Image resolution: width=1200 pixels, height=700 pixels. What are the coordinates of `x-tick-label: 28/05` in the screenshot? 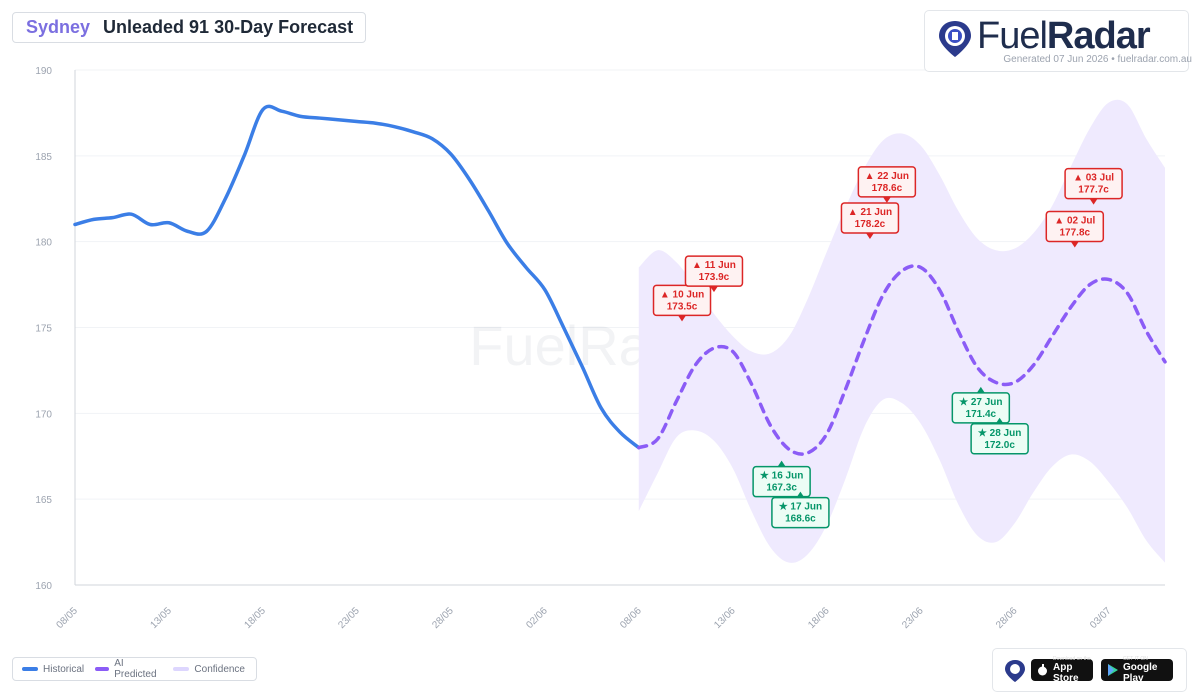 It's located at (443, 618).